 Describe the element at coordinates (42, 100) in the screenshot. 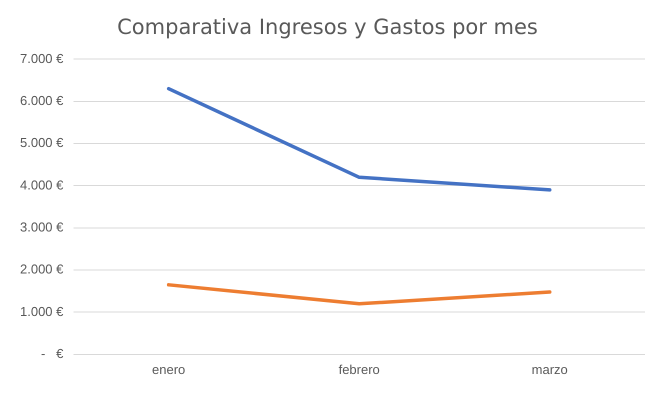

I see `y-tick-label: 6.000 €` at that location.